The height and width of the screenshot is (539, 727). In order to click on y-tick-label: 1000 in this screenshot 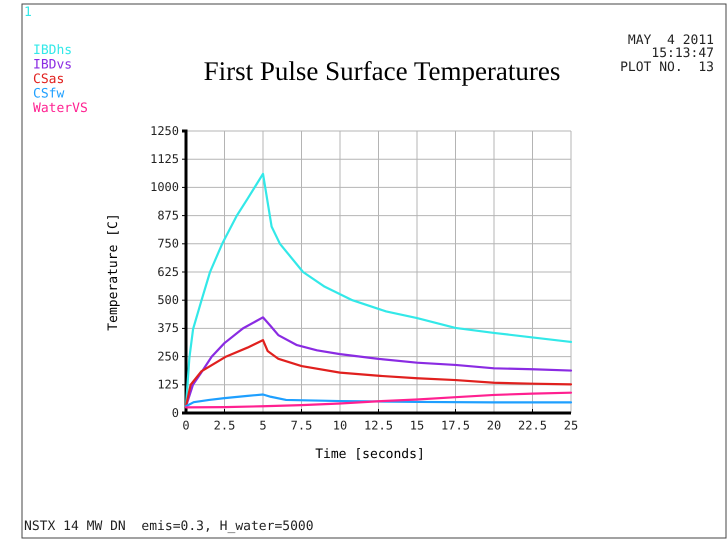, I will do `click(164, 187)`.